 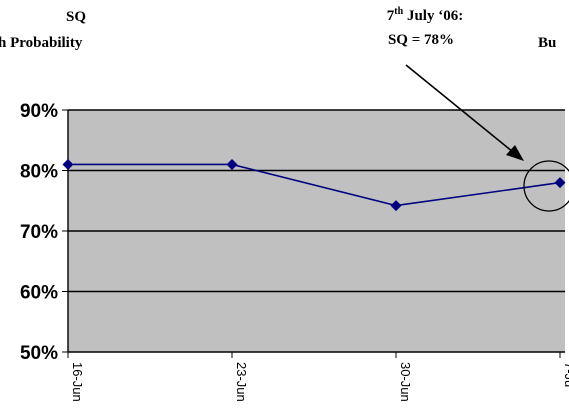 I want to click on y-tick-label: 80%, so click(x=39, y=172).